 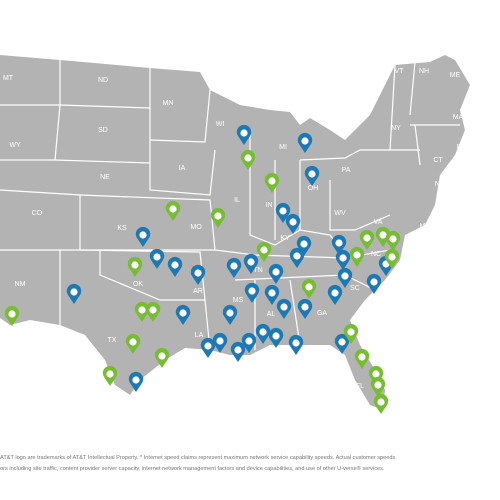 What do you see at coordinates (322, 313) in the screenshot?
I see `state-label: GA` at bounding box center [322, 313].